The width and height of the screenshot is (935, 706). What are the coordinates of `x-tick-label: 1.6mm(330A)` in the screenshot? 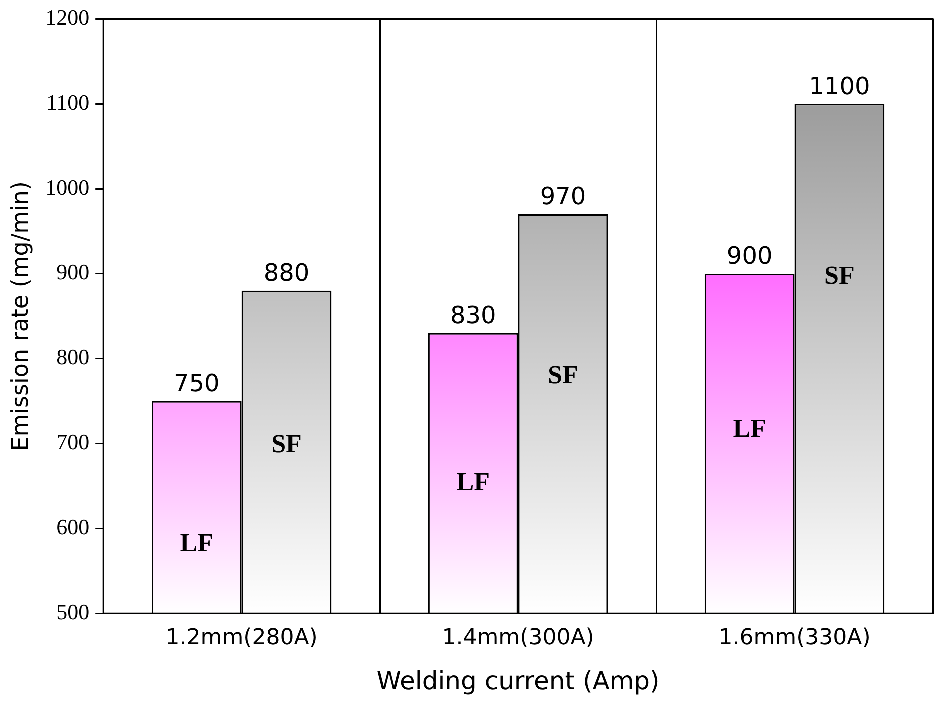 It's located at (794, 638).